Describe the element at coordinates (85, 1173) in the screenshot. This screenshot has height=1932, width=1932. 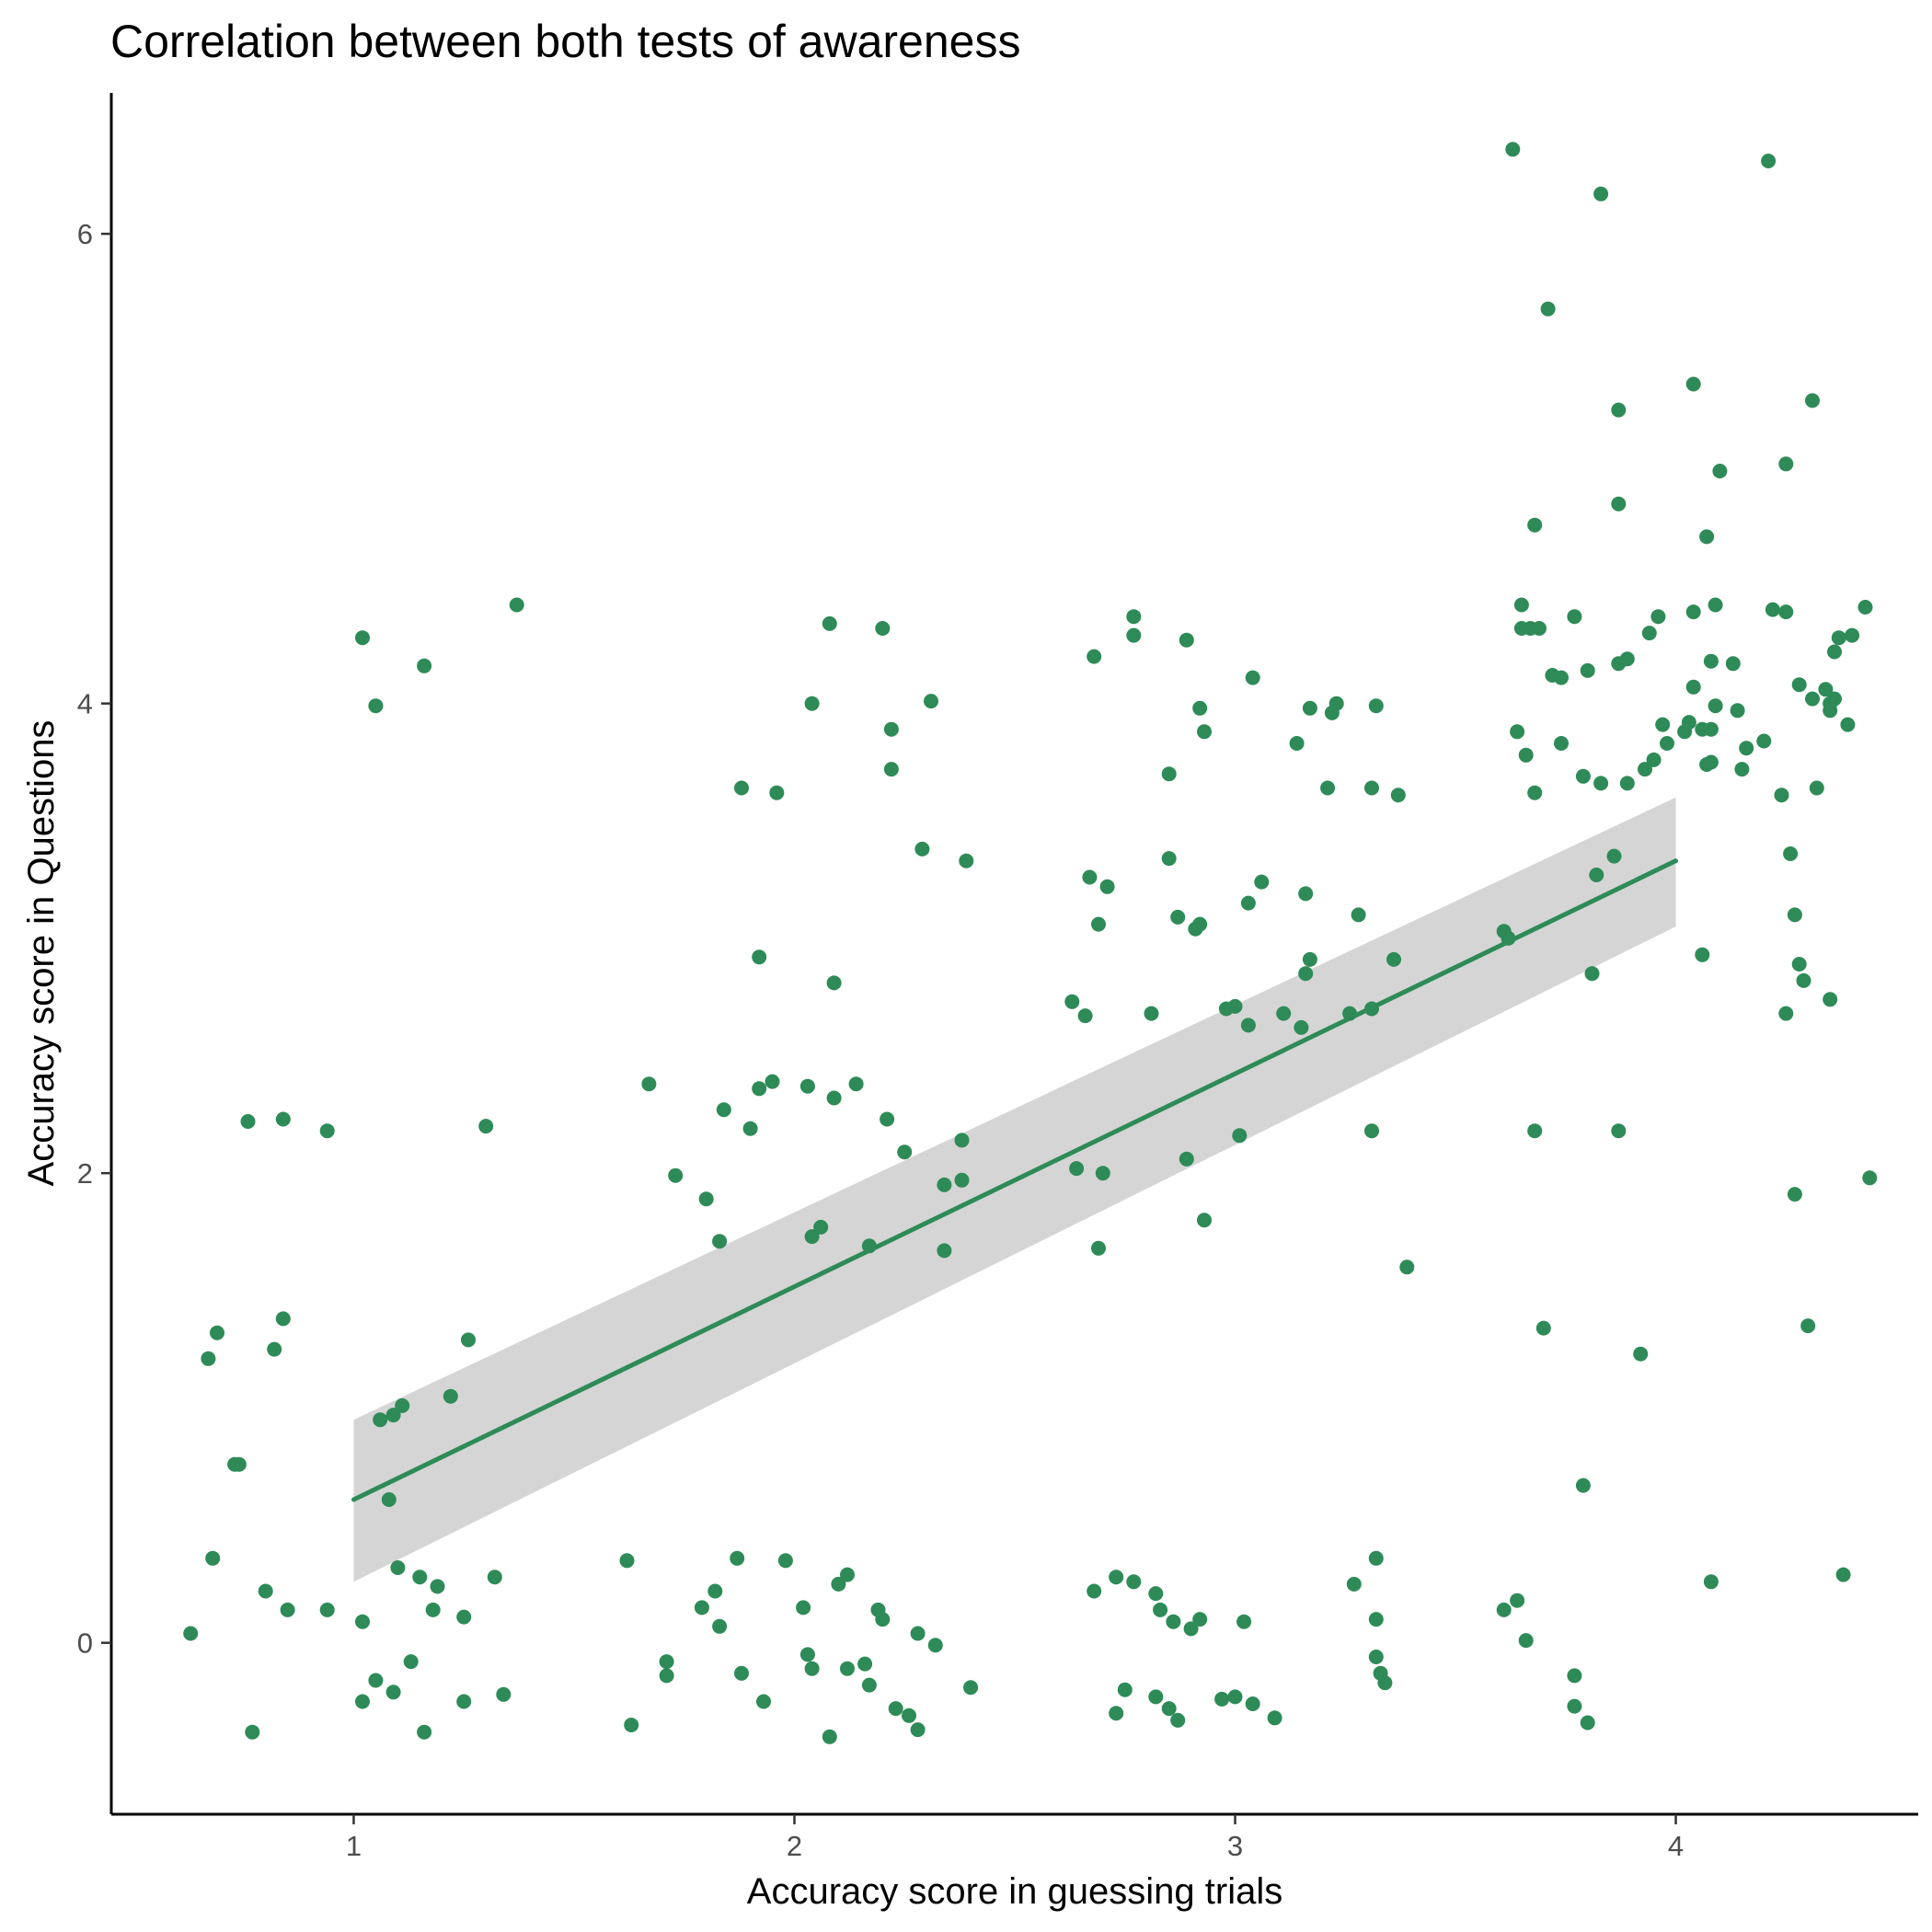
I see `y-tick-label: 2` at that location.